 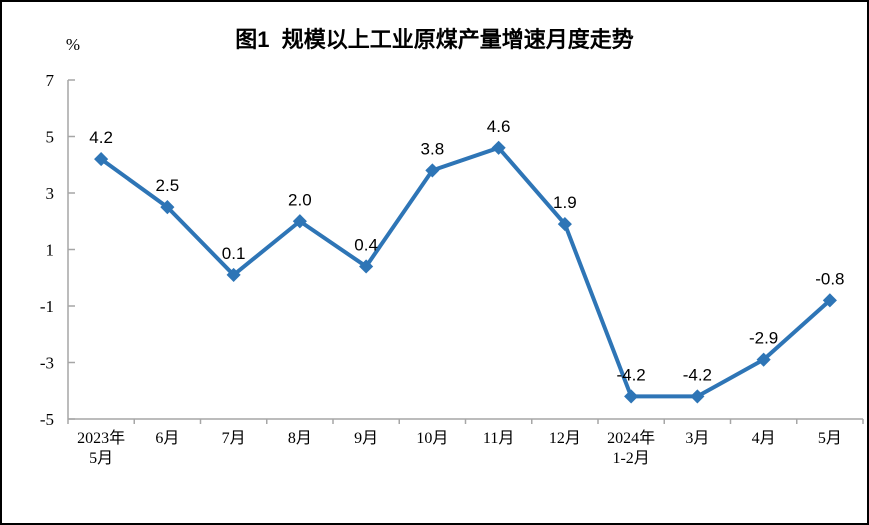 What do you see at coordinates (434, 39) in the screenshot?
I see `chart-title: 图1 规模以上工业原煤产量增速月度走势` at bounding box center [434, 39].